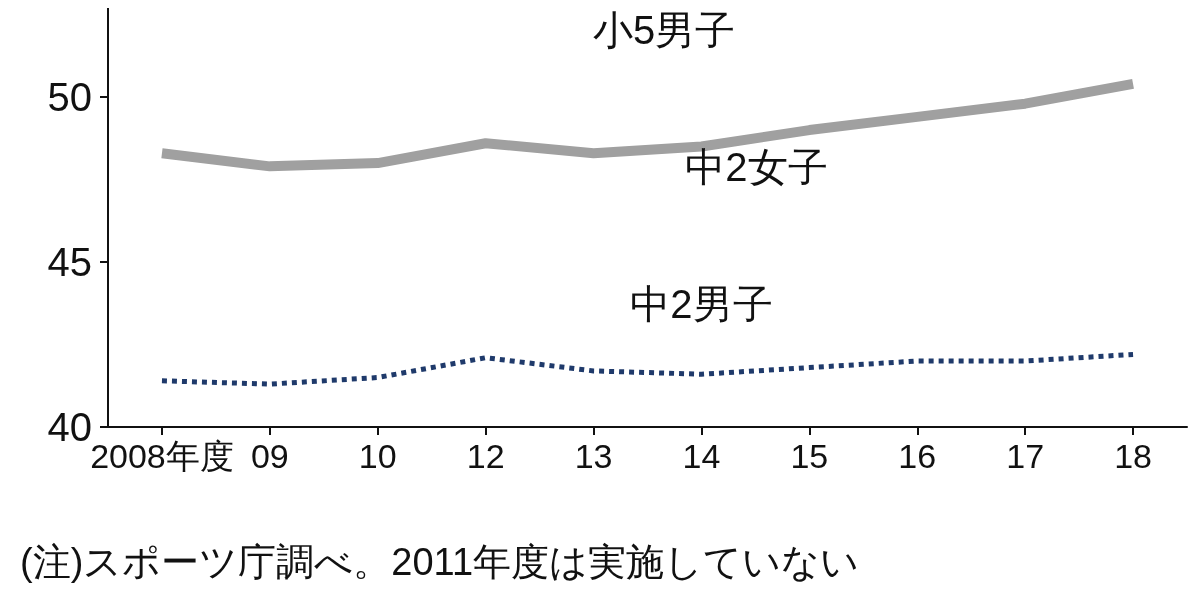 The height and width of the screenshot is (600, 1200). I want to click on x-tick-label: 09, so click(269, 456).